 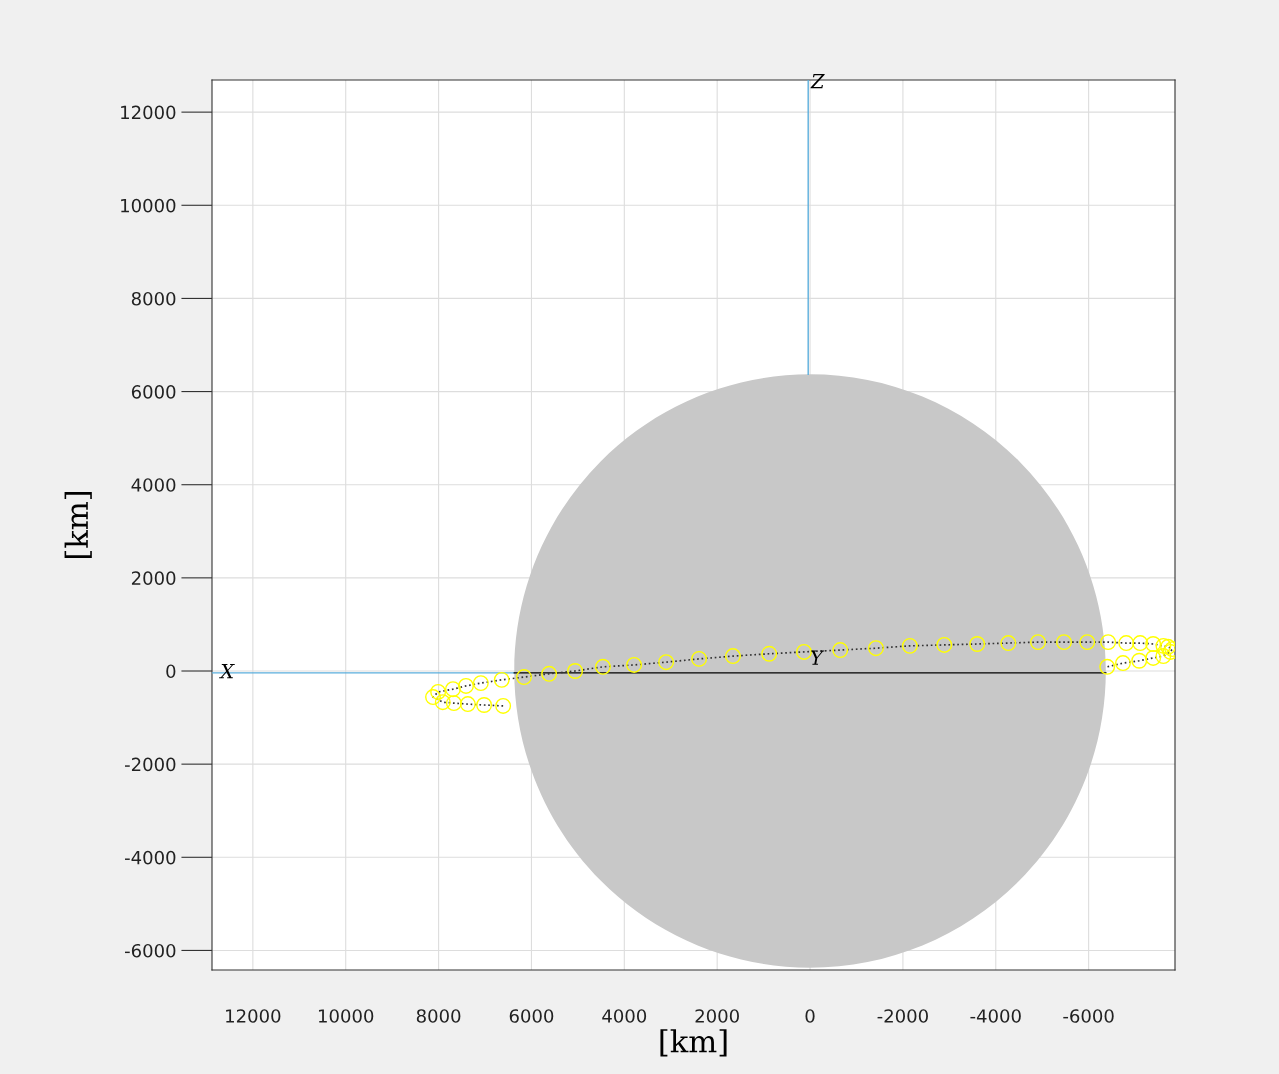 I want to click on x-tick-label: 6000, so click(x=531, y=1016).